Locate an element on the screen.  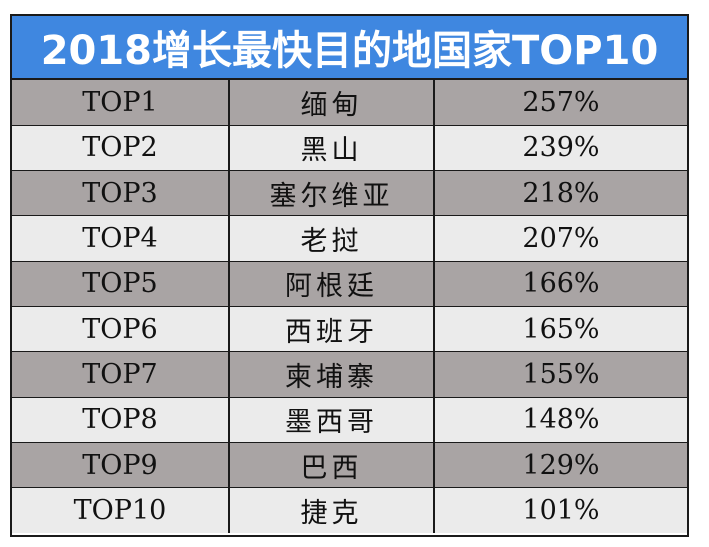
rank-cell: TOP5 is located at coordinates (121, 284).